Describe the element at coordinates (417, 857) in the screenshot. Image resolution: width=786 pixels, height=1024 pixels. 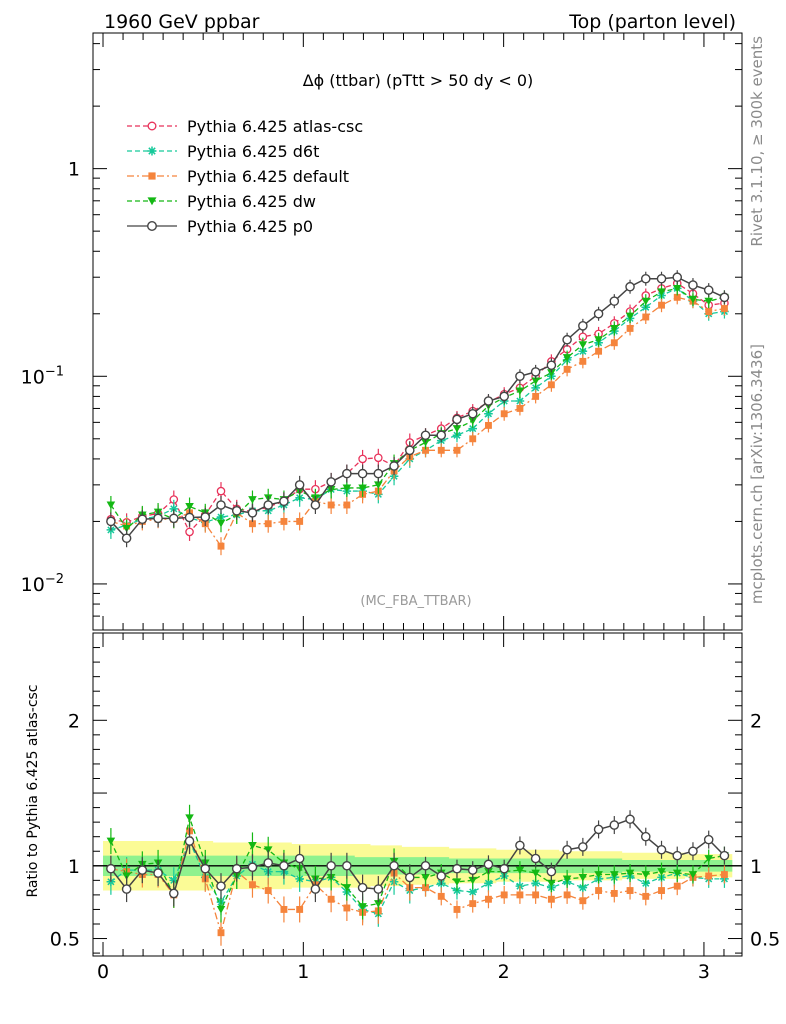
I see `ratio-series-line` at that location.